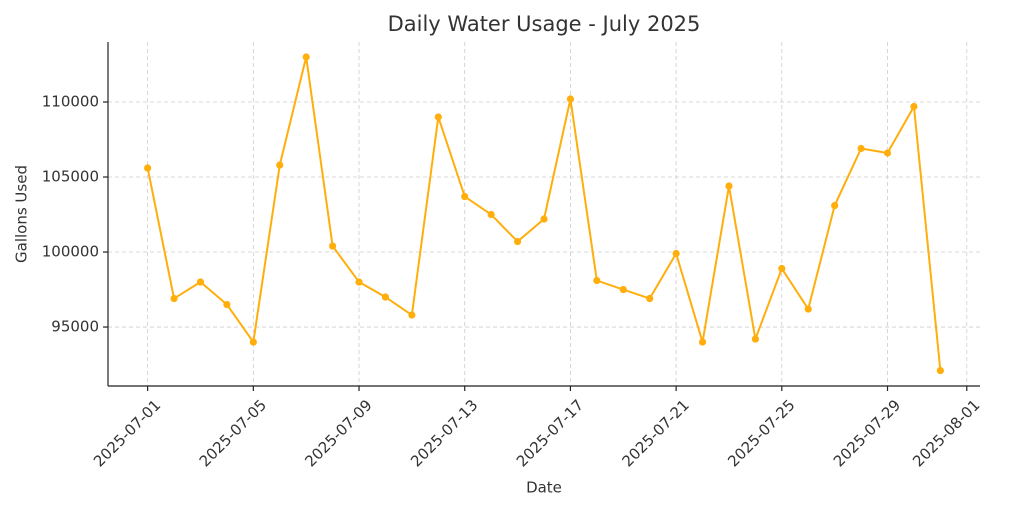 The image size is (1024, 512). I want to click on x-tick-label: 2025-07-29, so click(867, 433).